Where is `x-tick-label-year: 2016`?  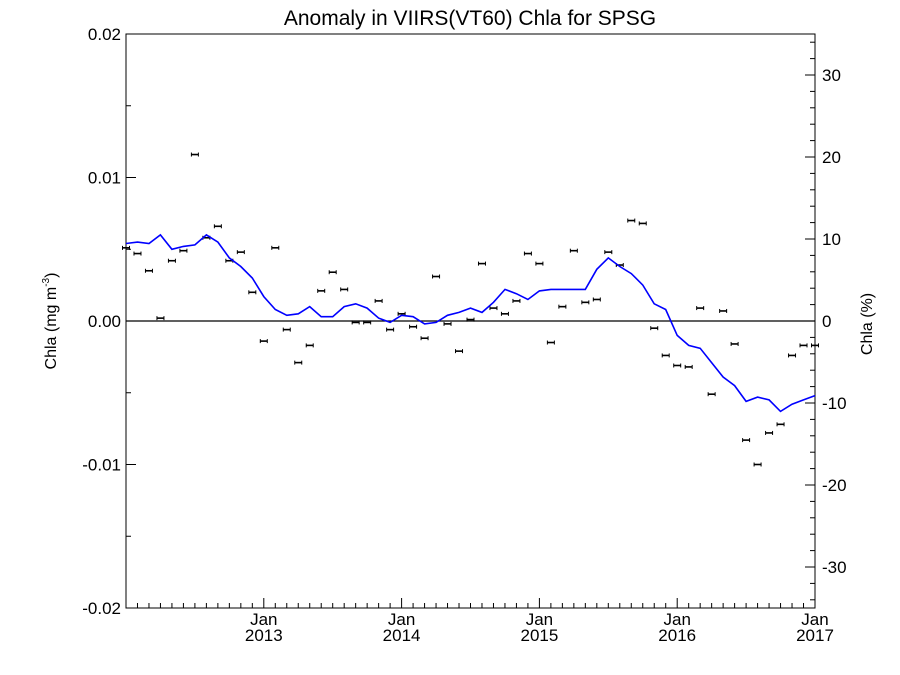
x-tick-label-year: 2016 is located at coordinates (677, 635).